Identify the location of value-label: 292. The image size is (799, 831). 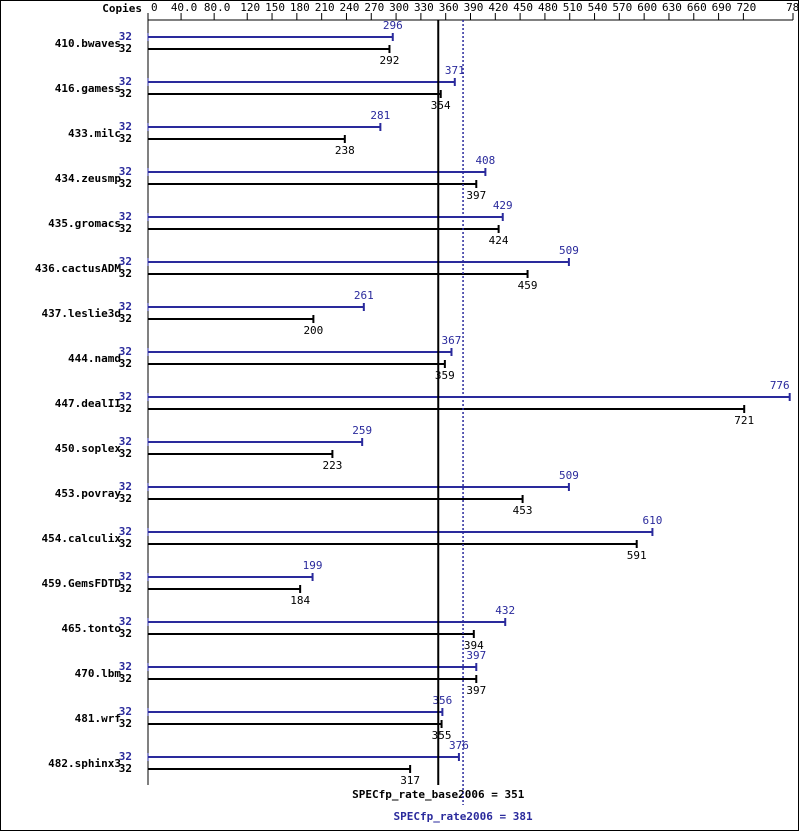
(390, 60).